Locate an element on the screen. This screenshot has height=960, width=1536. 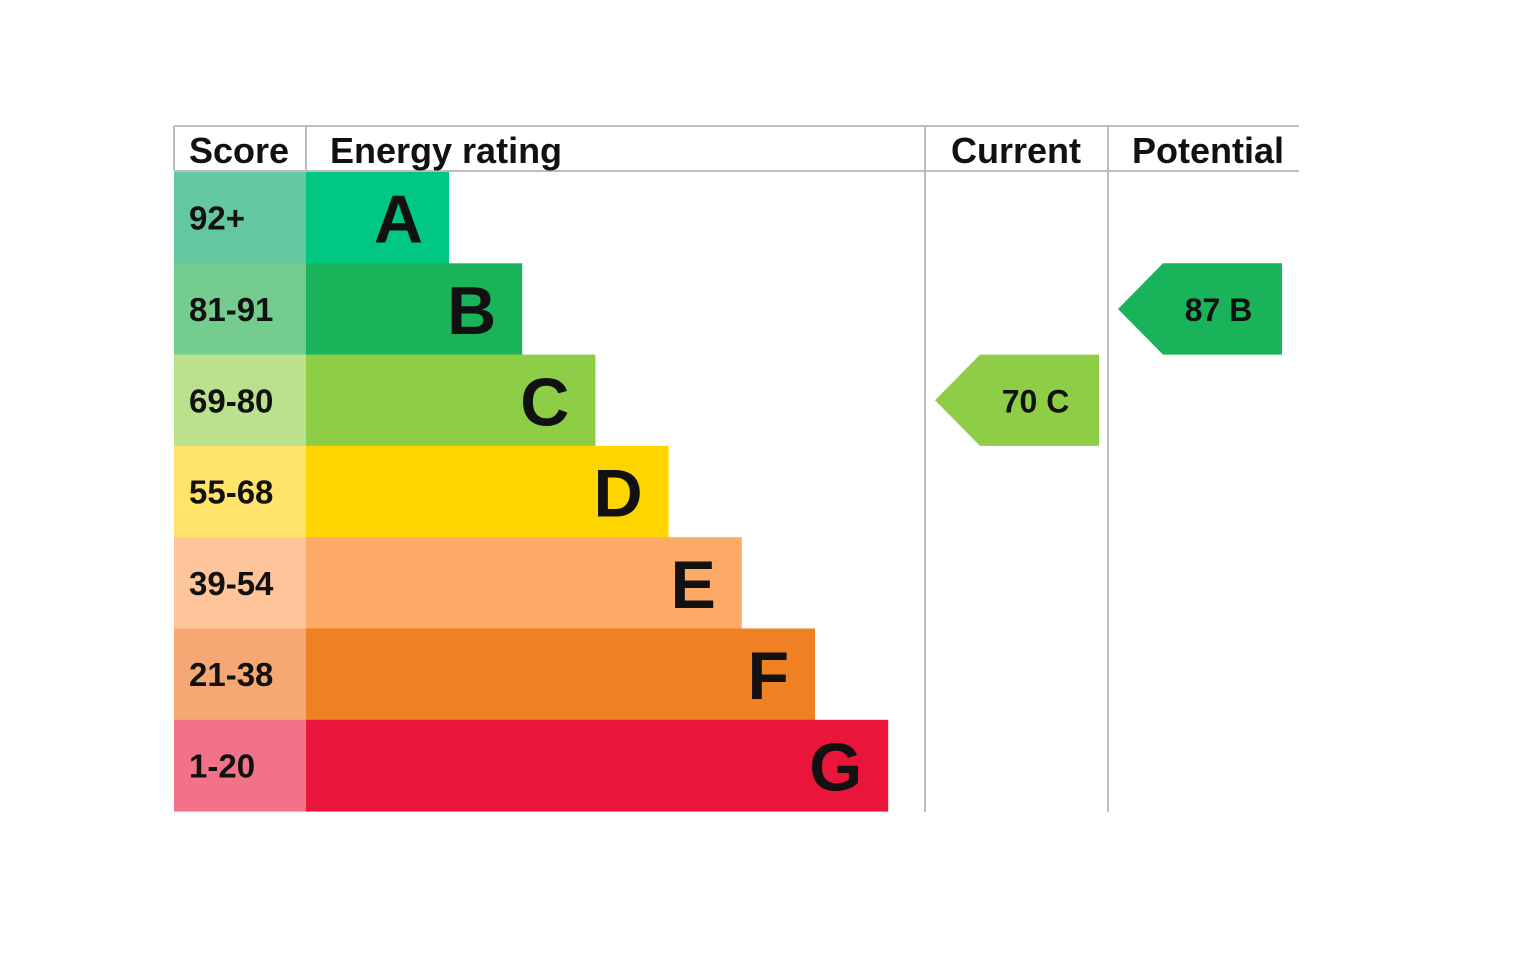
score-cell-a is located at coordinates (240, 218).